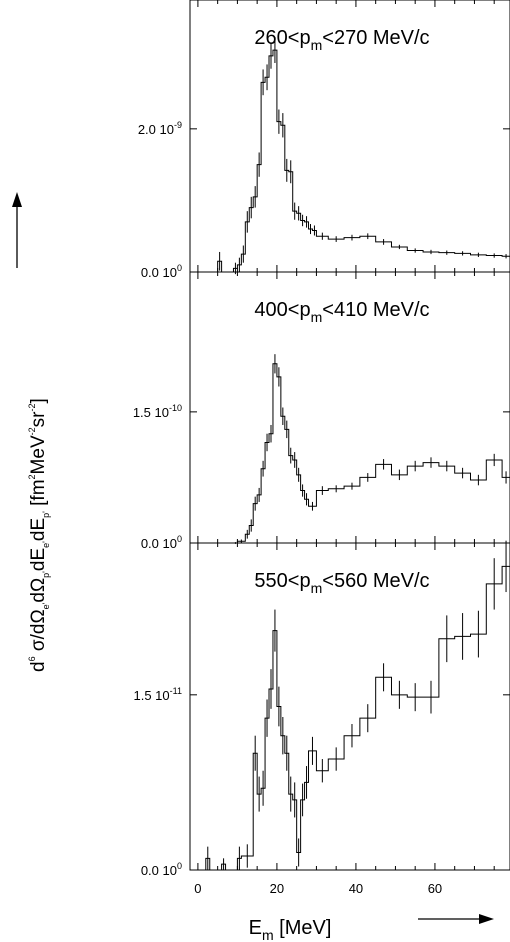 The height and width of the screenshot is (942, 510). Describe the element at coordinates (17, 230) in the screenshot. I see `y-axis-arrow-icon` at that location.